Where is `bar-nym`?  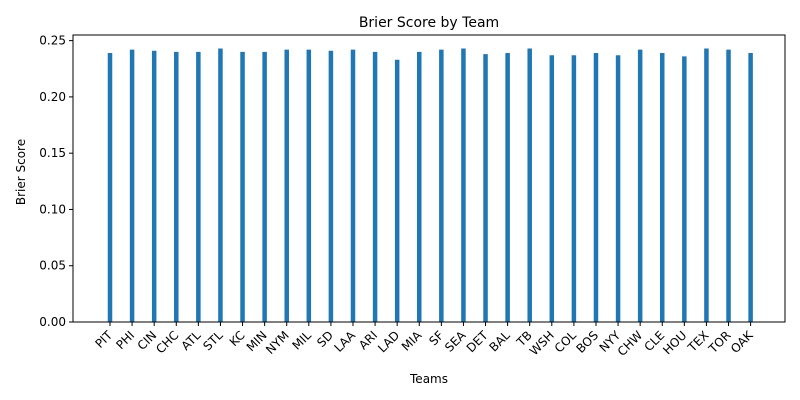
bar-nym is located at coordinates (286, 185).